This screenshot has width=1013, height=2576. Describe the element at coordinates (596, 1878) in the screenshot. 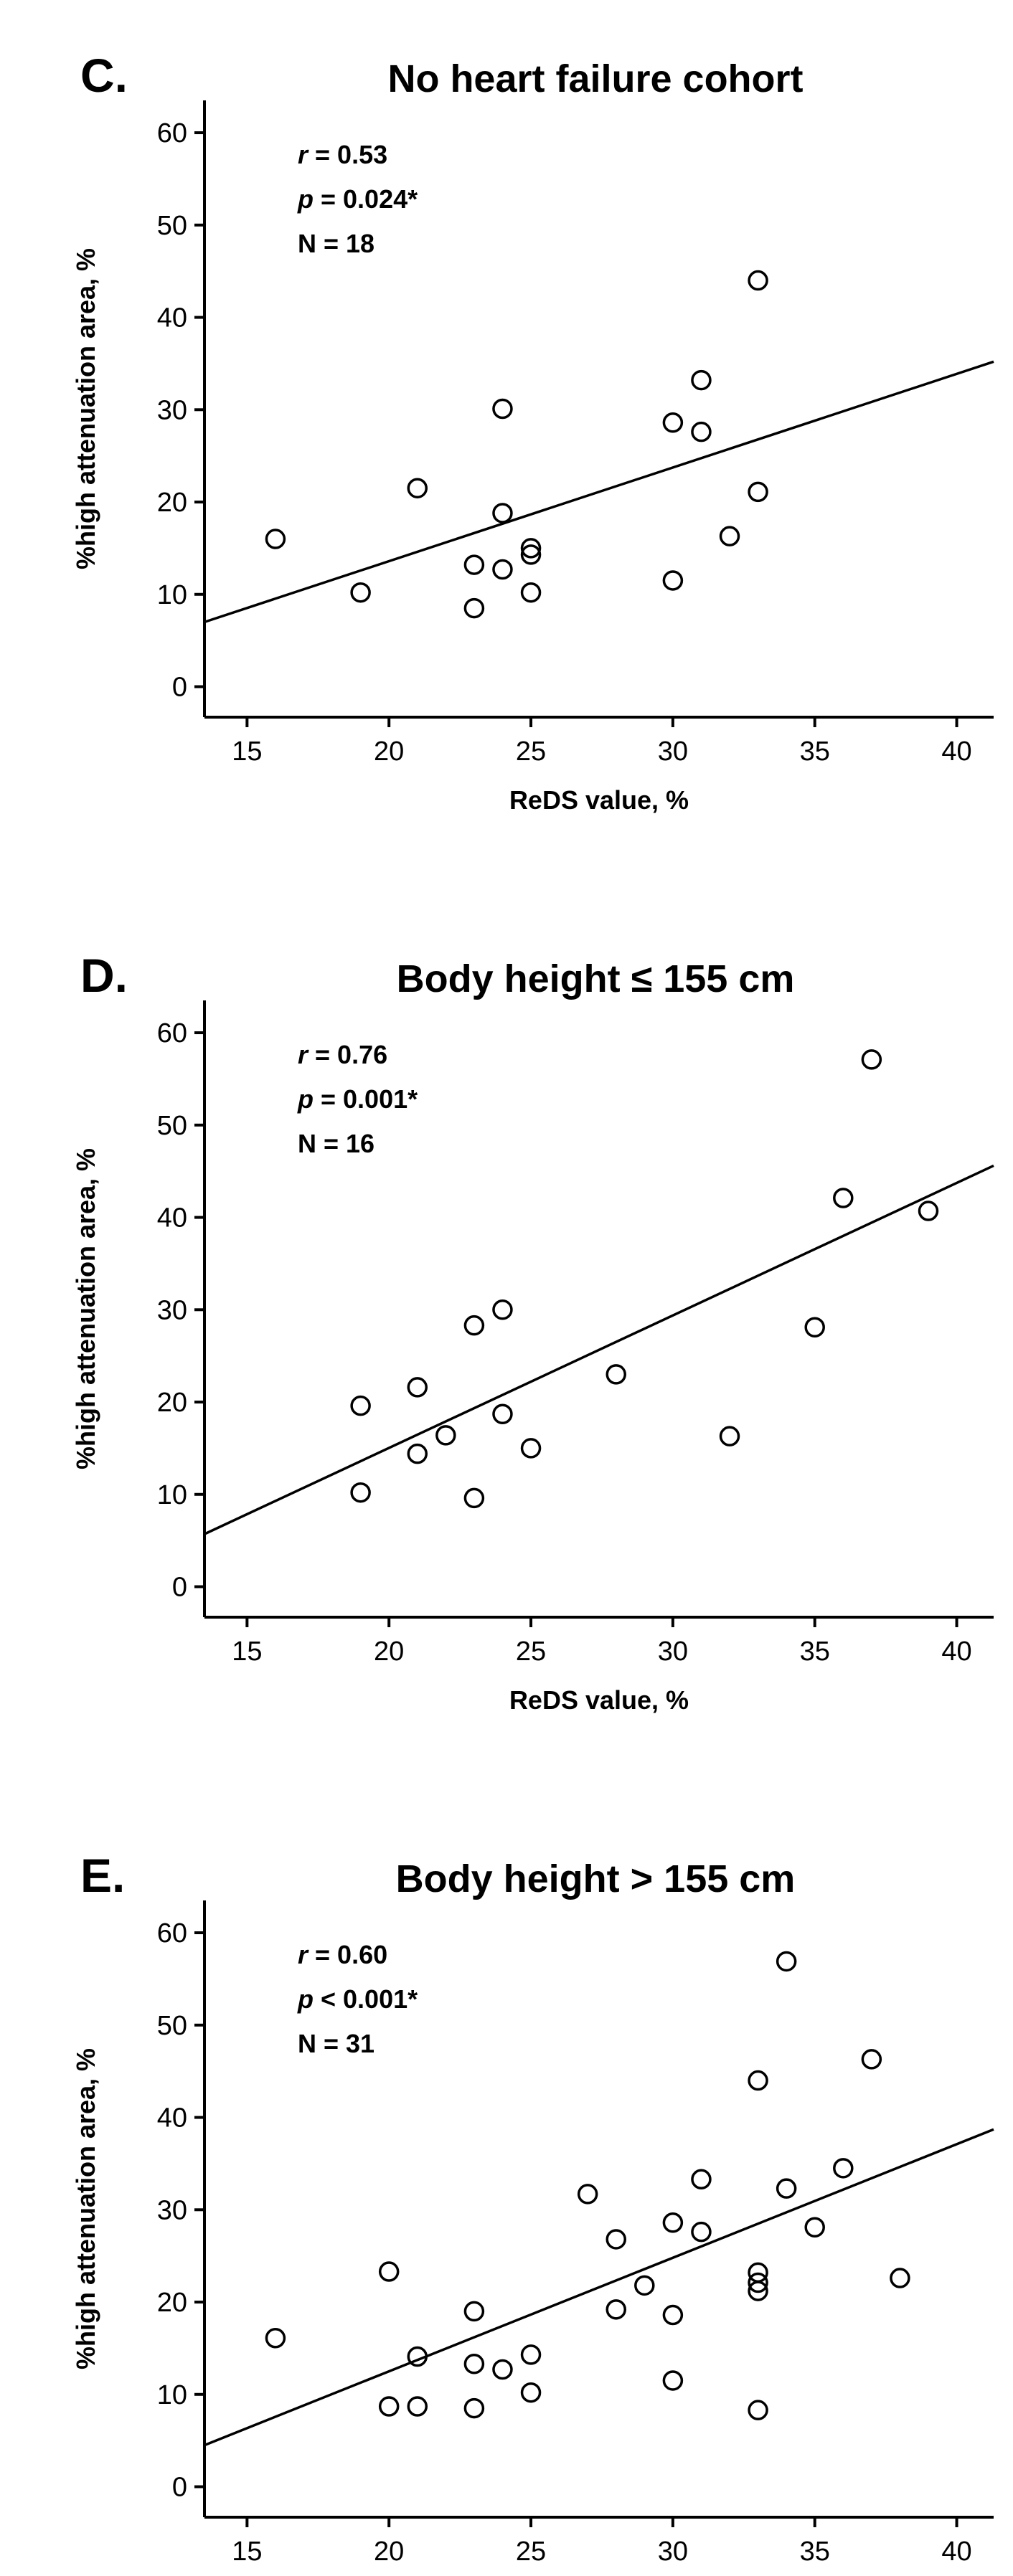

I see `chart-title: Body height > 155 cm` at that location.